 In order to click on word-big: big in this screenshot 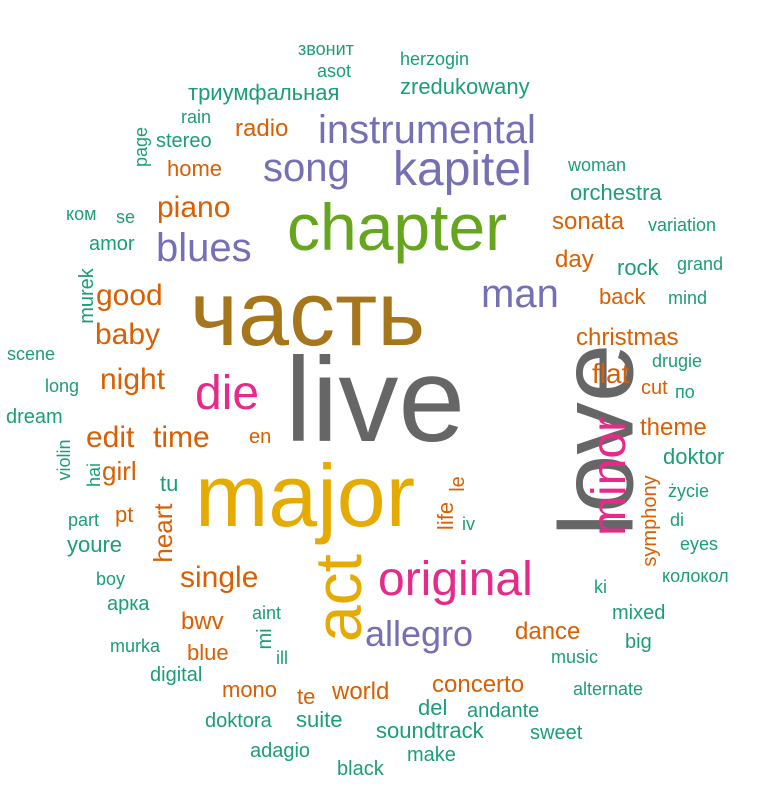, I will do `click(638, 642)`.